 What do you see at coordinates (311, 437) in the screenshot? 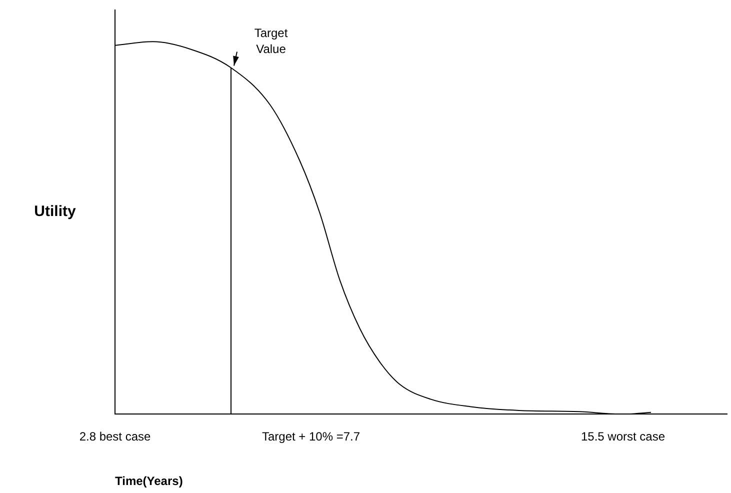
I see `x-tick-label: Target + 10% =7.7` at bounding box center [311, 437].